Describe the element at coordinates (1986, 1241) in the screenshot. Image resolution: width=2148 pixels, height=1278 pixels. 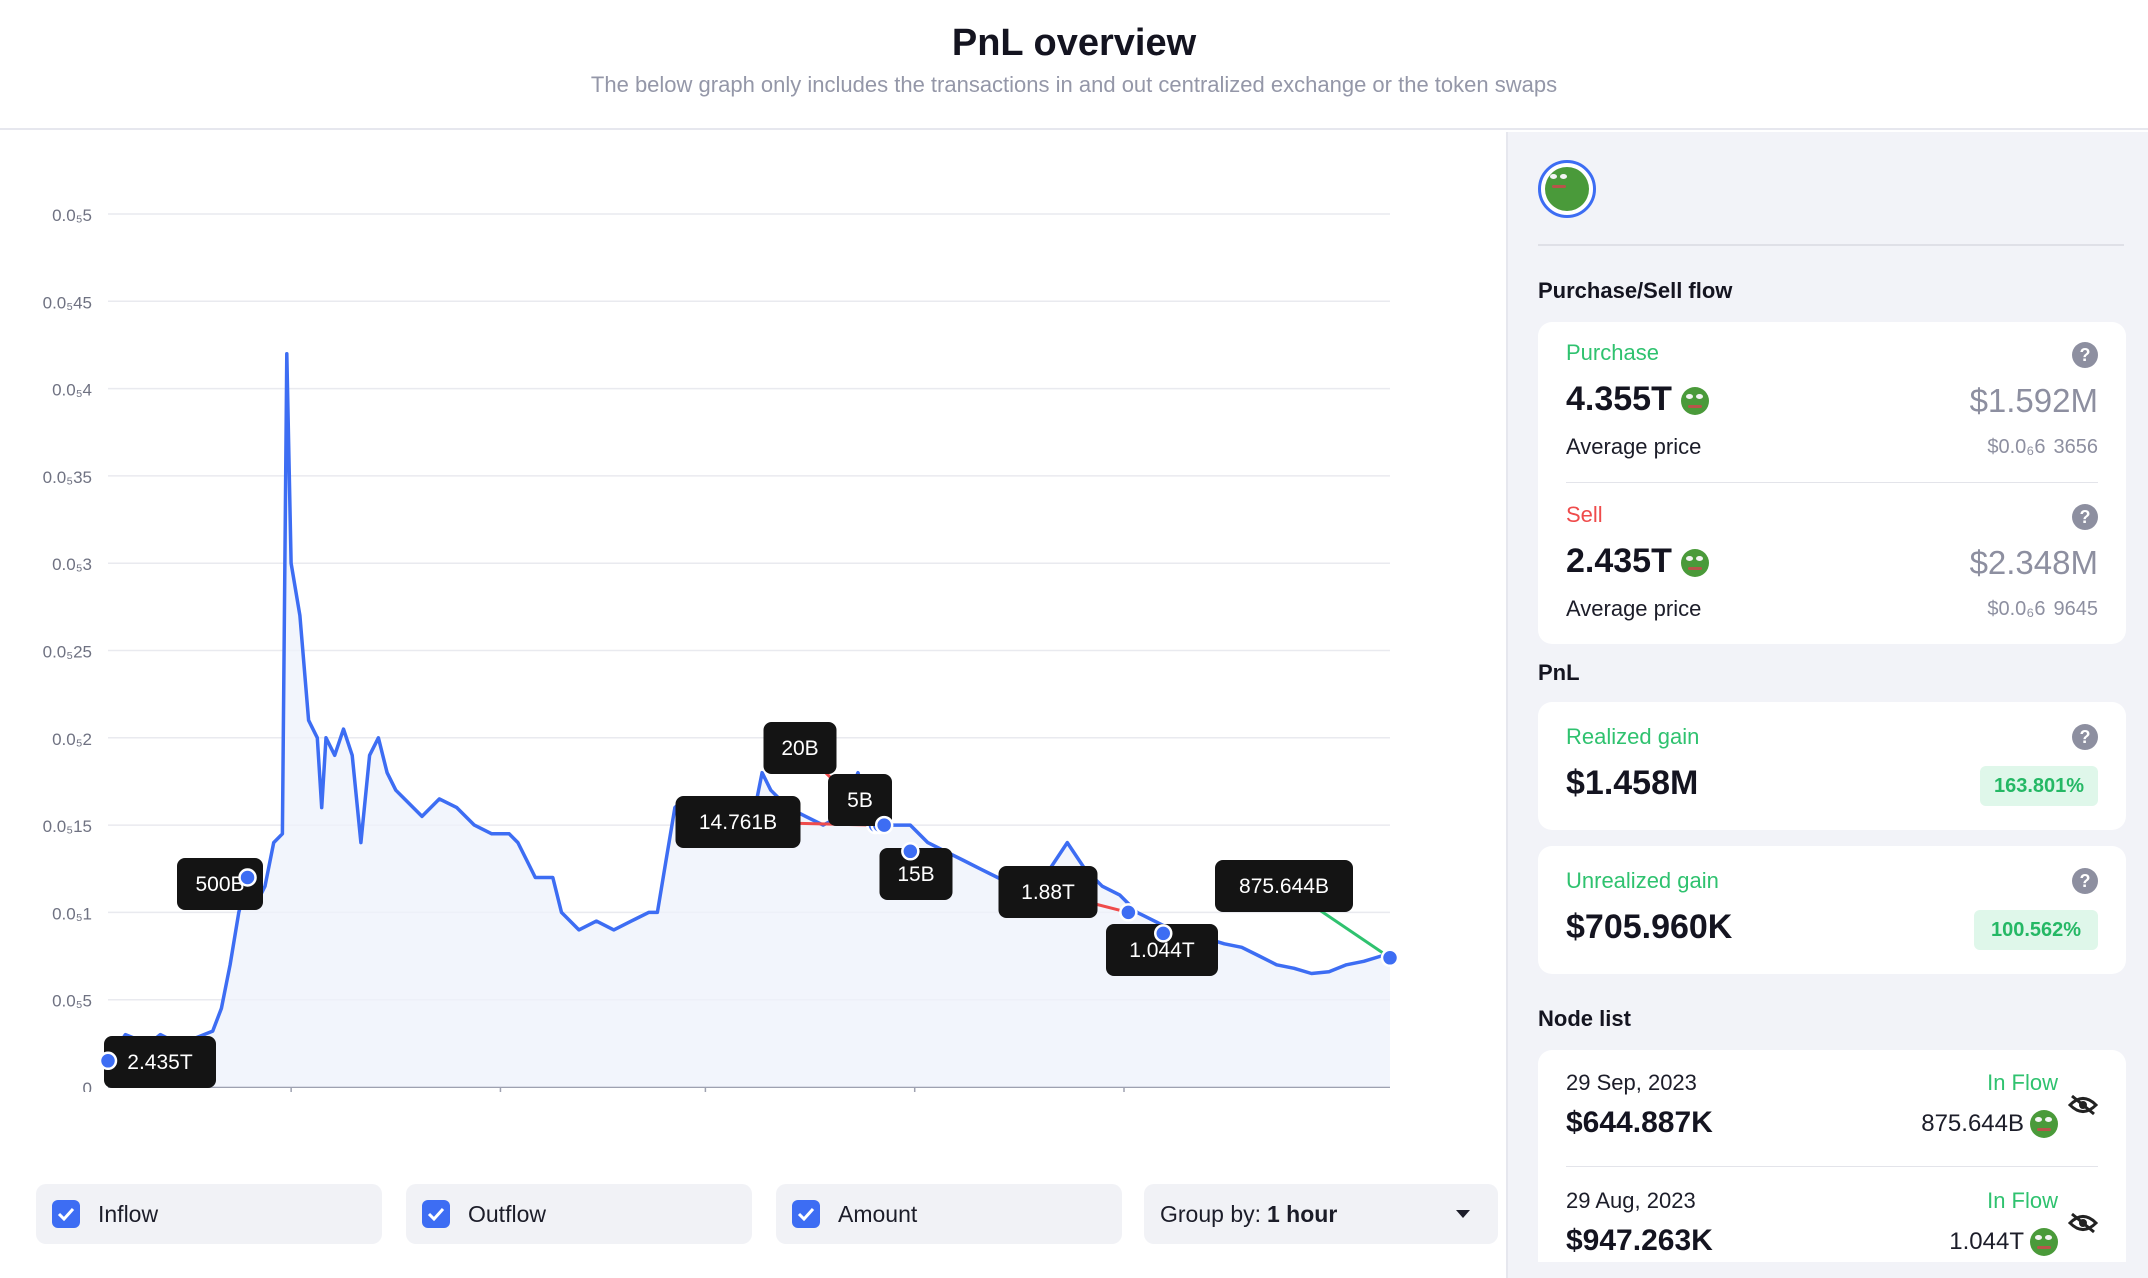
I see `node-amount-value: 1.044T` at that location.